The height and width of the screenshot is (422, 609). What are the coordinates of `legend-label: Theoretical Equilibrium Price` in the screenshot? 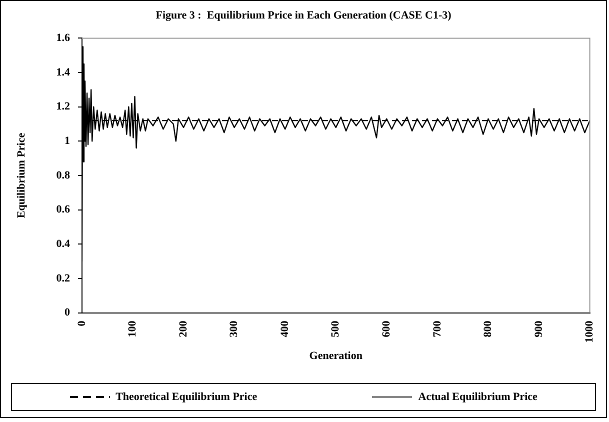 It's located at (187, 397).